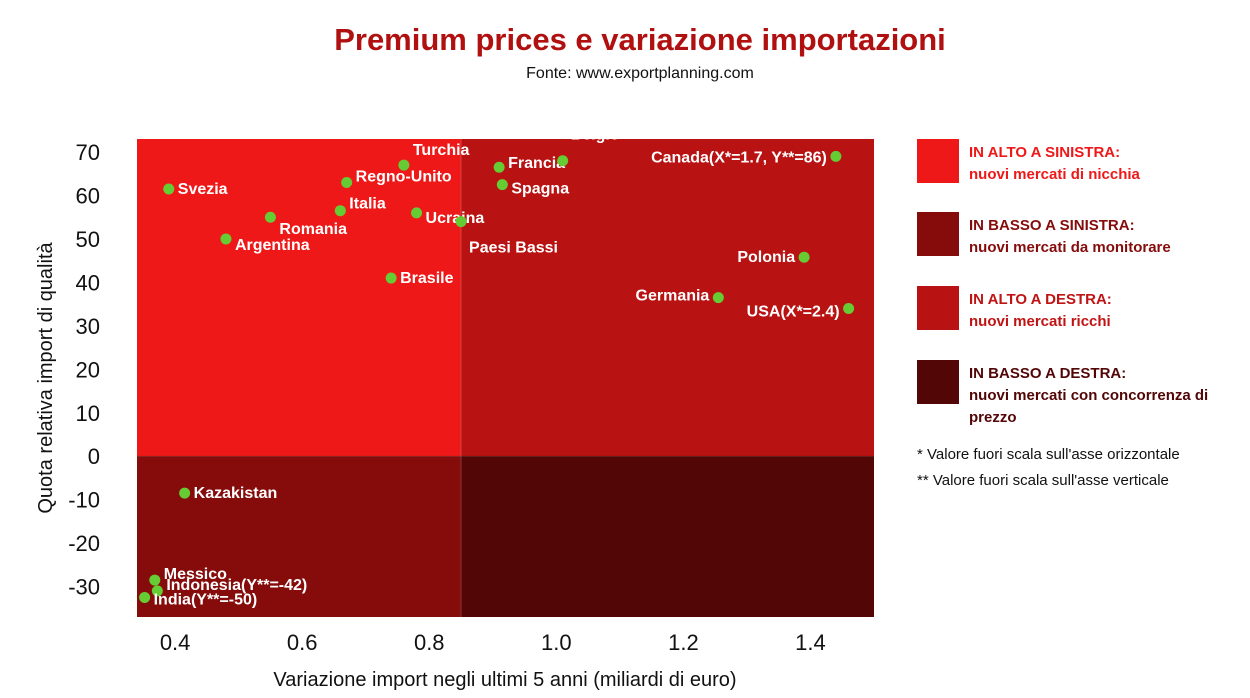 The width and height of the screenshot is (1250, 698). What do you see at coordinates (84, 543) in the screenshot?
I see `y-tick-label: -20` at bounding box center [84, 543].